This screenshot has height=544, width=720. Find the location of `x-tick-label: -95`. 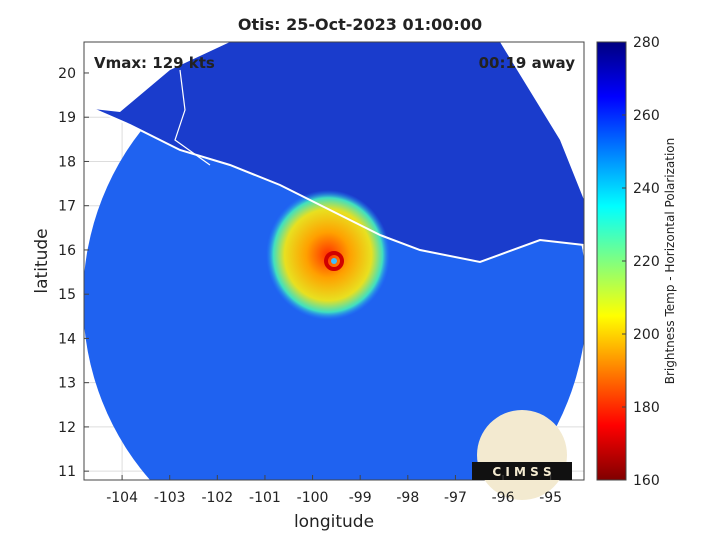

x-tick-label: -95 is located at coordinates (550, 498).